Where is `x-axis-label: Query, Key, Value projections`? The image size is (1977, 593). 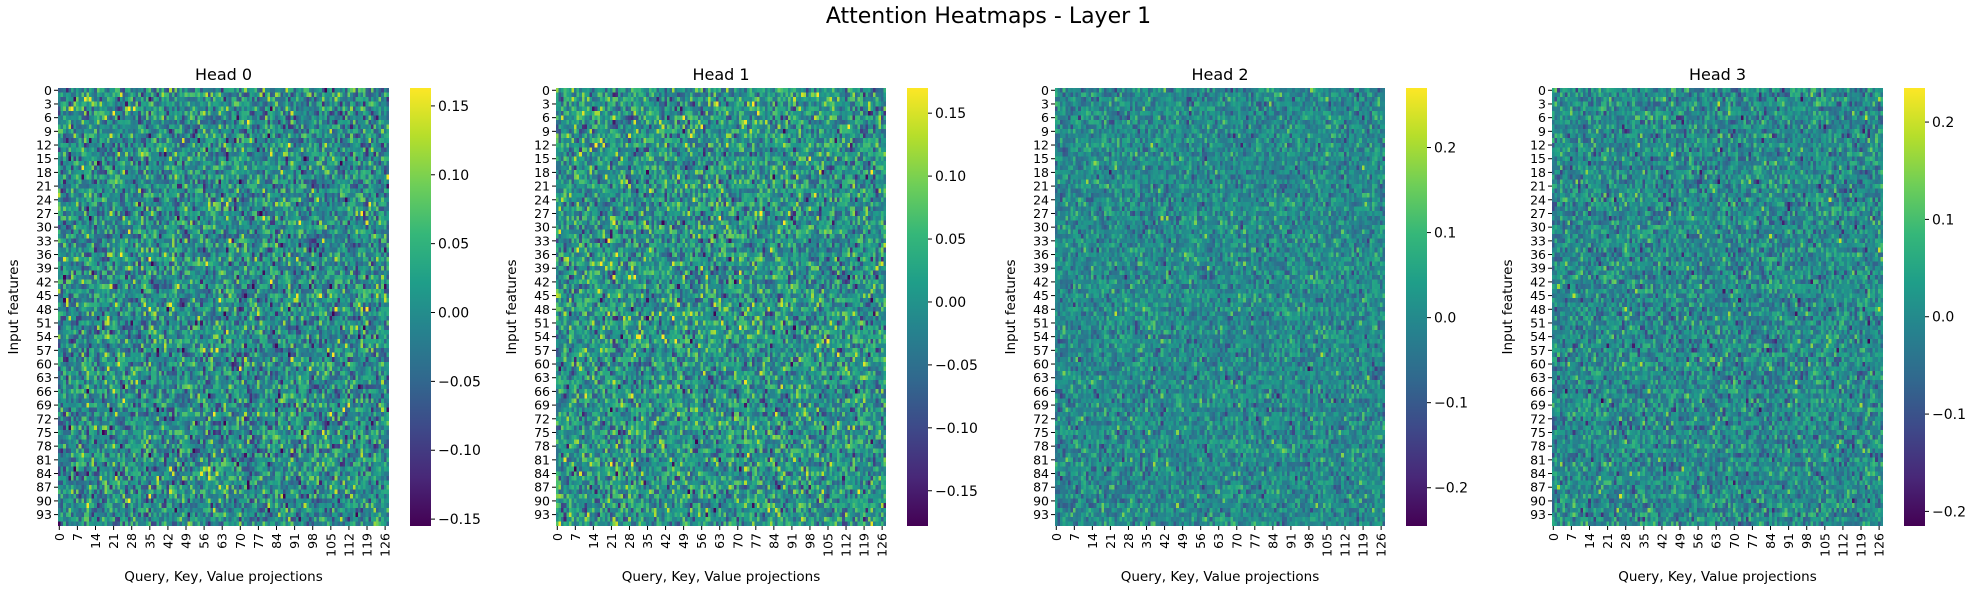 x-axis-label: Query, Key, Value projections is located at coordinates (1717, 577).